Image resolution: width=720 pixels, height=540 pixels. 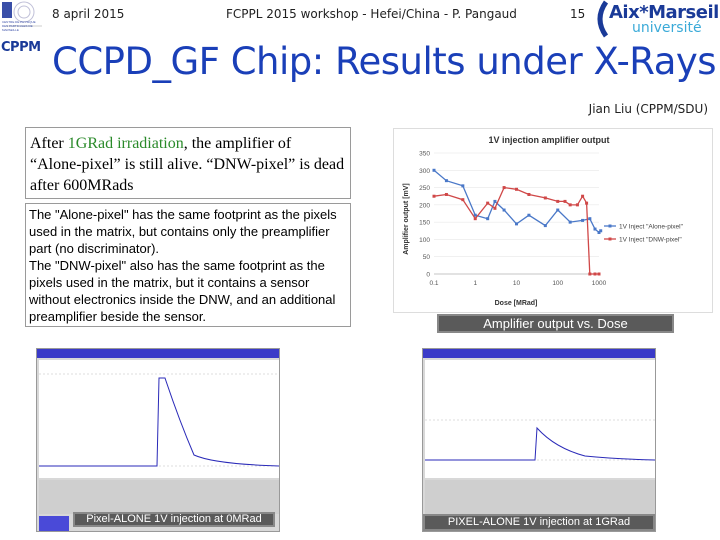 What do you see at coordinates (650, 240) in the screenshot?
I see `chart-legend-label: 1V Inject "DNW-pixel"` at bounding box center [650, 240].